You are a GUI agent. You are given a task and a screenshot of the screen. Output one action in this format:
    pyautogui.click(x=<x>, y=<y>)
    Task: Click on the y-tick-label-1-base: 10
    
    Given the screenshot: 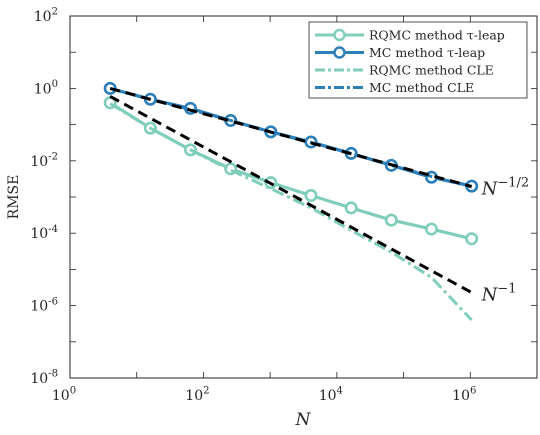 What is the action you would take?
    pyautogui.click(x=39, y=307)
    